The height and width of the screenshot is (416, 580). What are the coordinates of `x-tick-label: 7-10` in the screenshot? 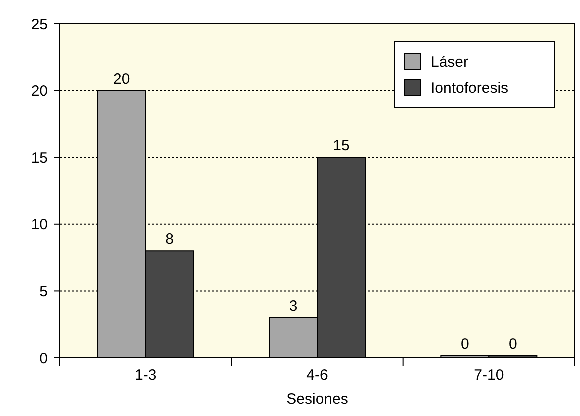 It's located at (489, 375).